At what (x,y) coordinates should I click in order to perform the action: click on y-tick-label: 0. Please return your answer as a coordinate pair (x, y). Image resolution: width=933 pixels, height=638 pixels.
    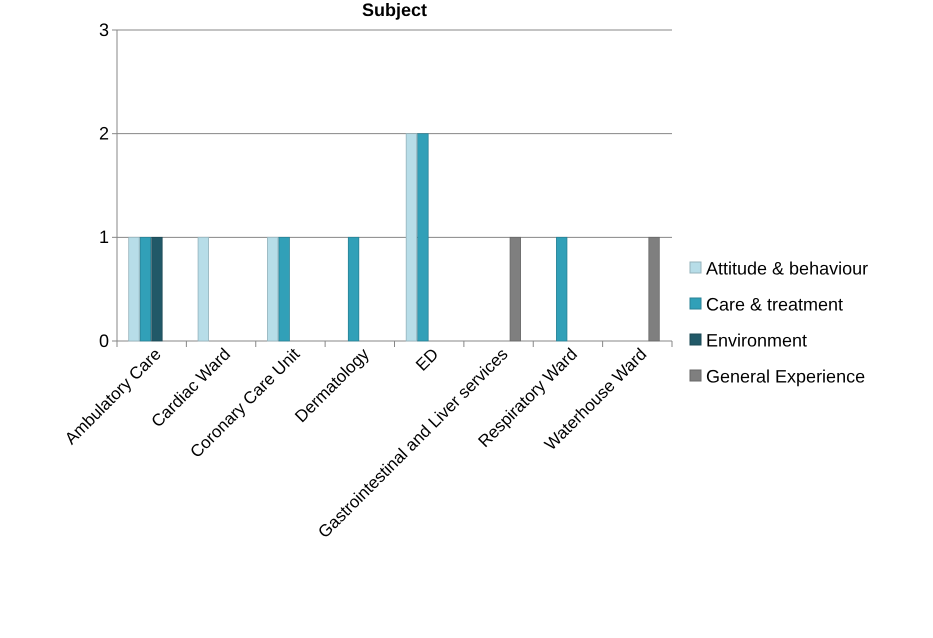
    Looking at the image, I should click on (103, 340).